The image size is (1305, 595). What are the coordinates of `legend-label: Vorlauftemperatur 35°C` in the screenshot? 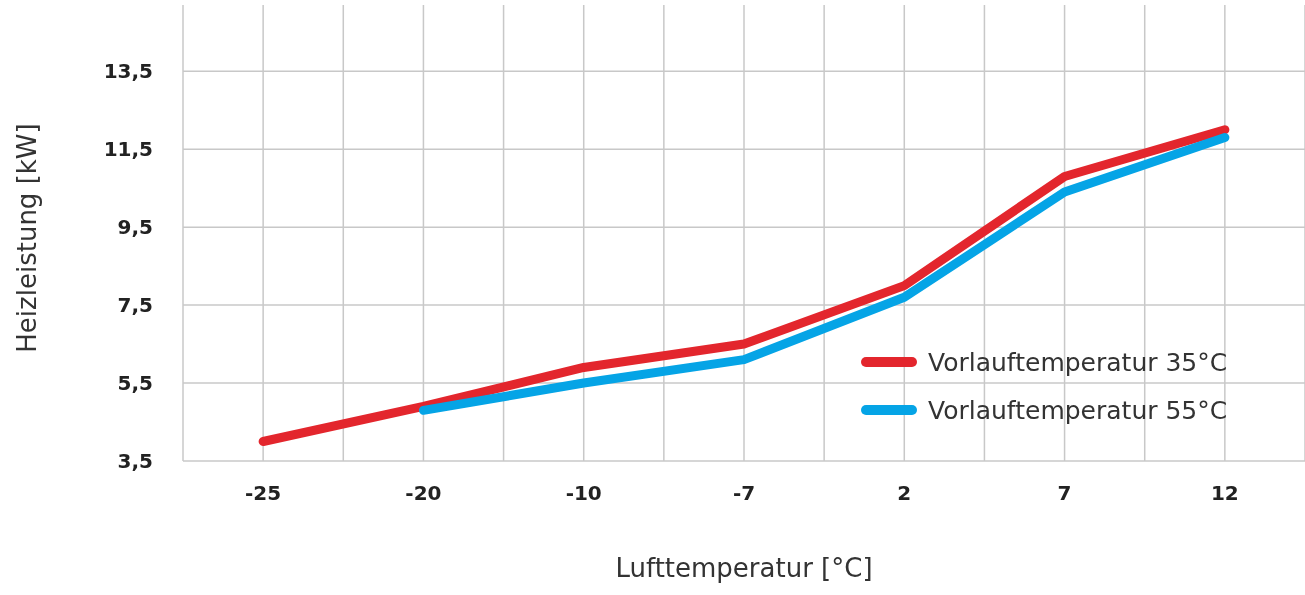 It's located at (1078, 362).